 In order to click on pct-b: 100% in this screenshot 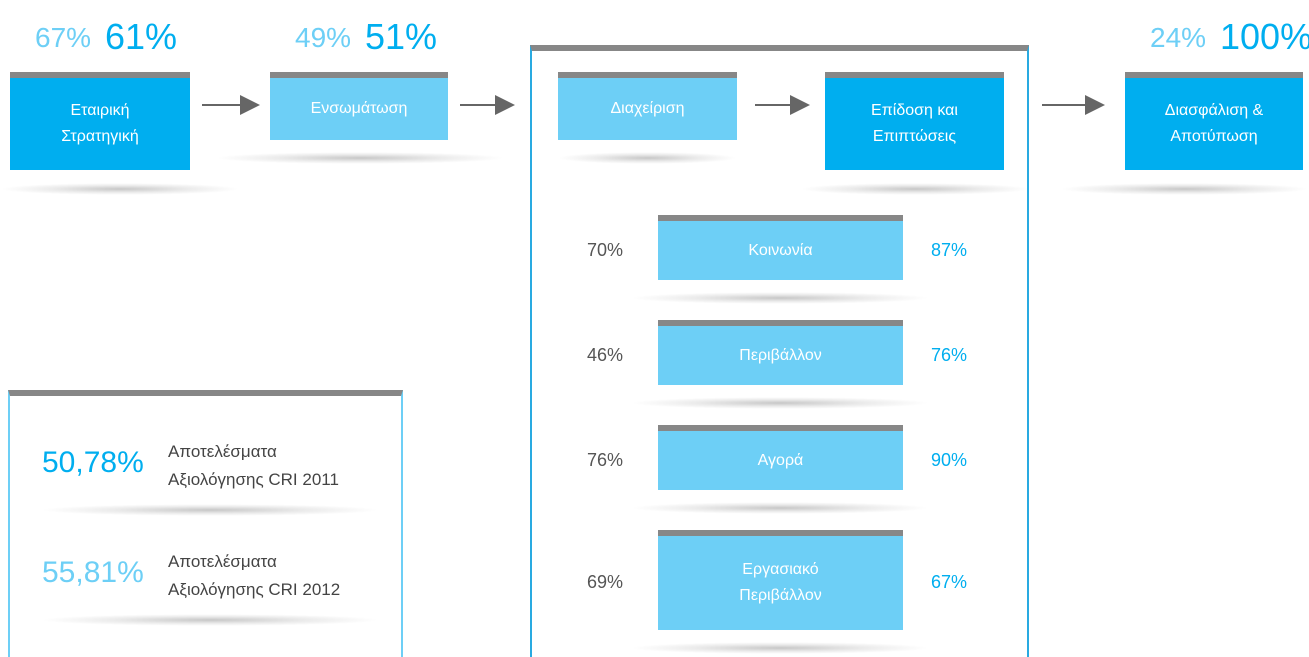, I will do `click(1264, 36)`.